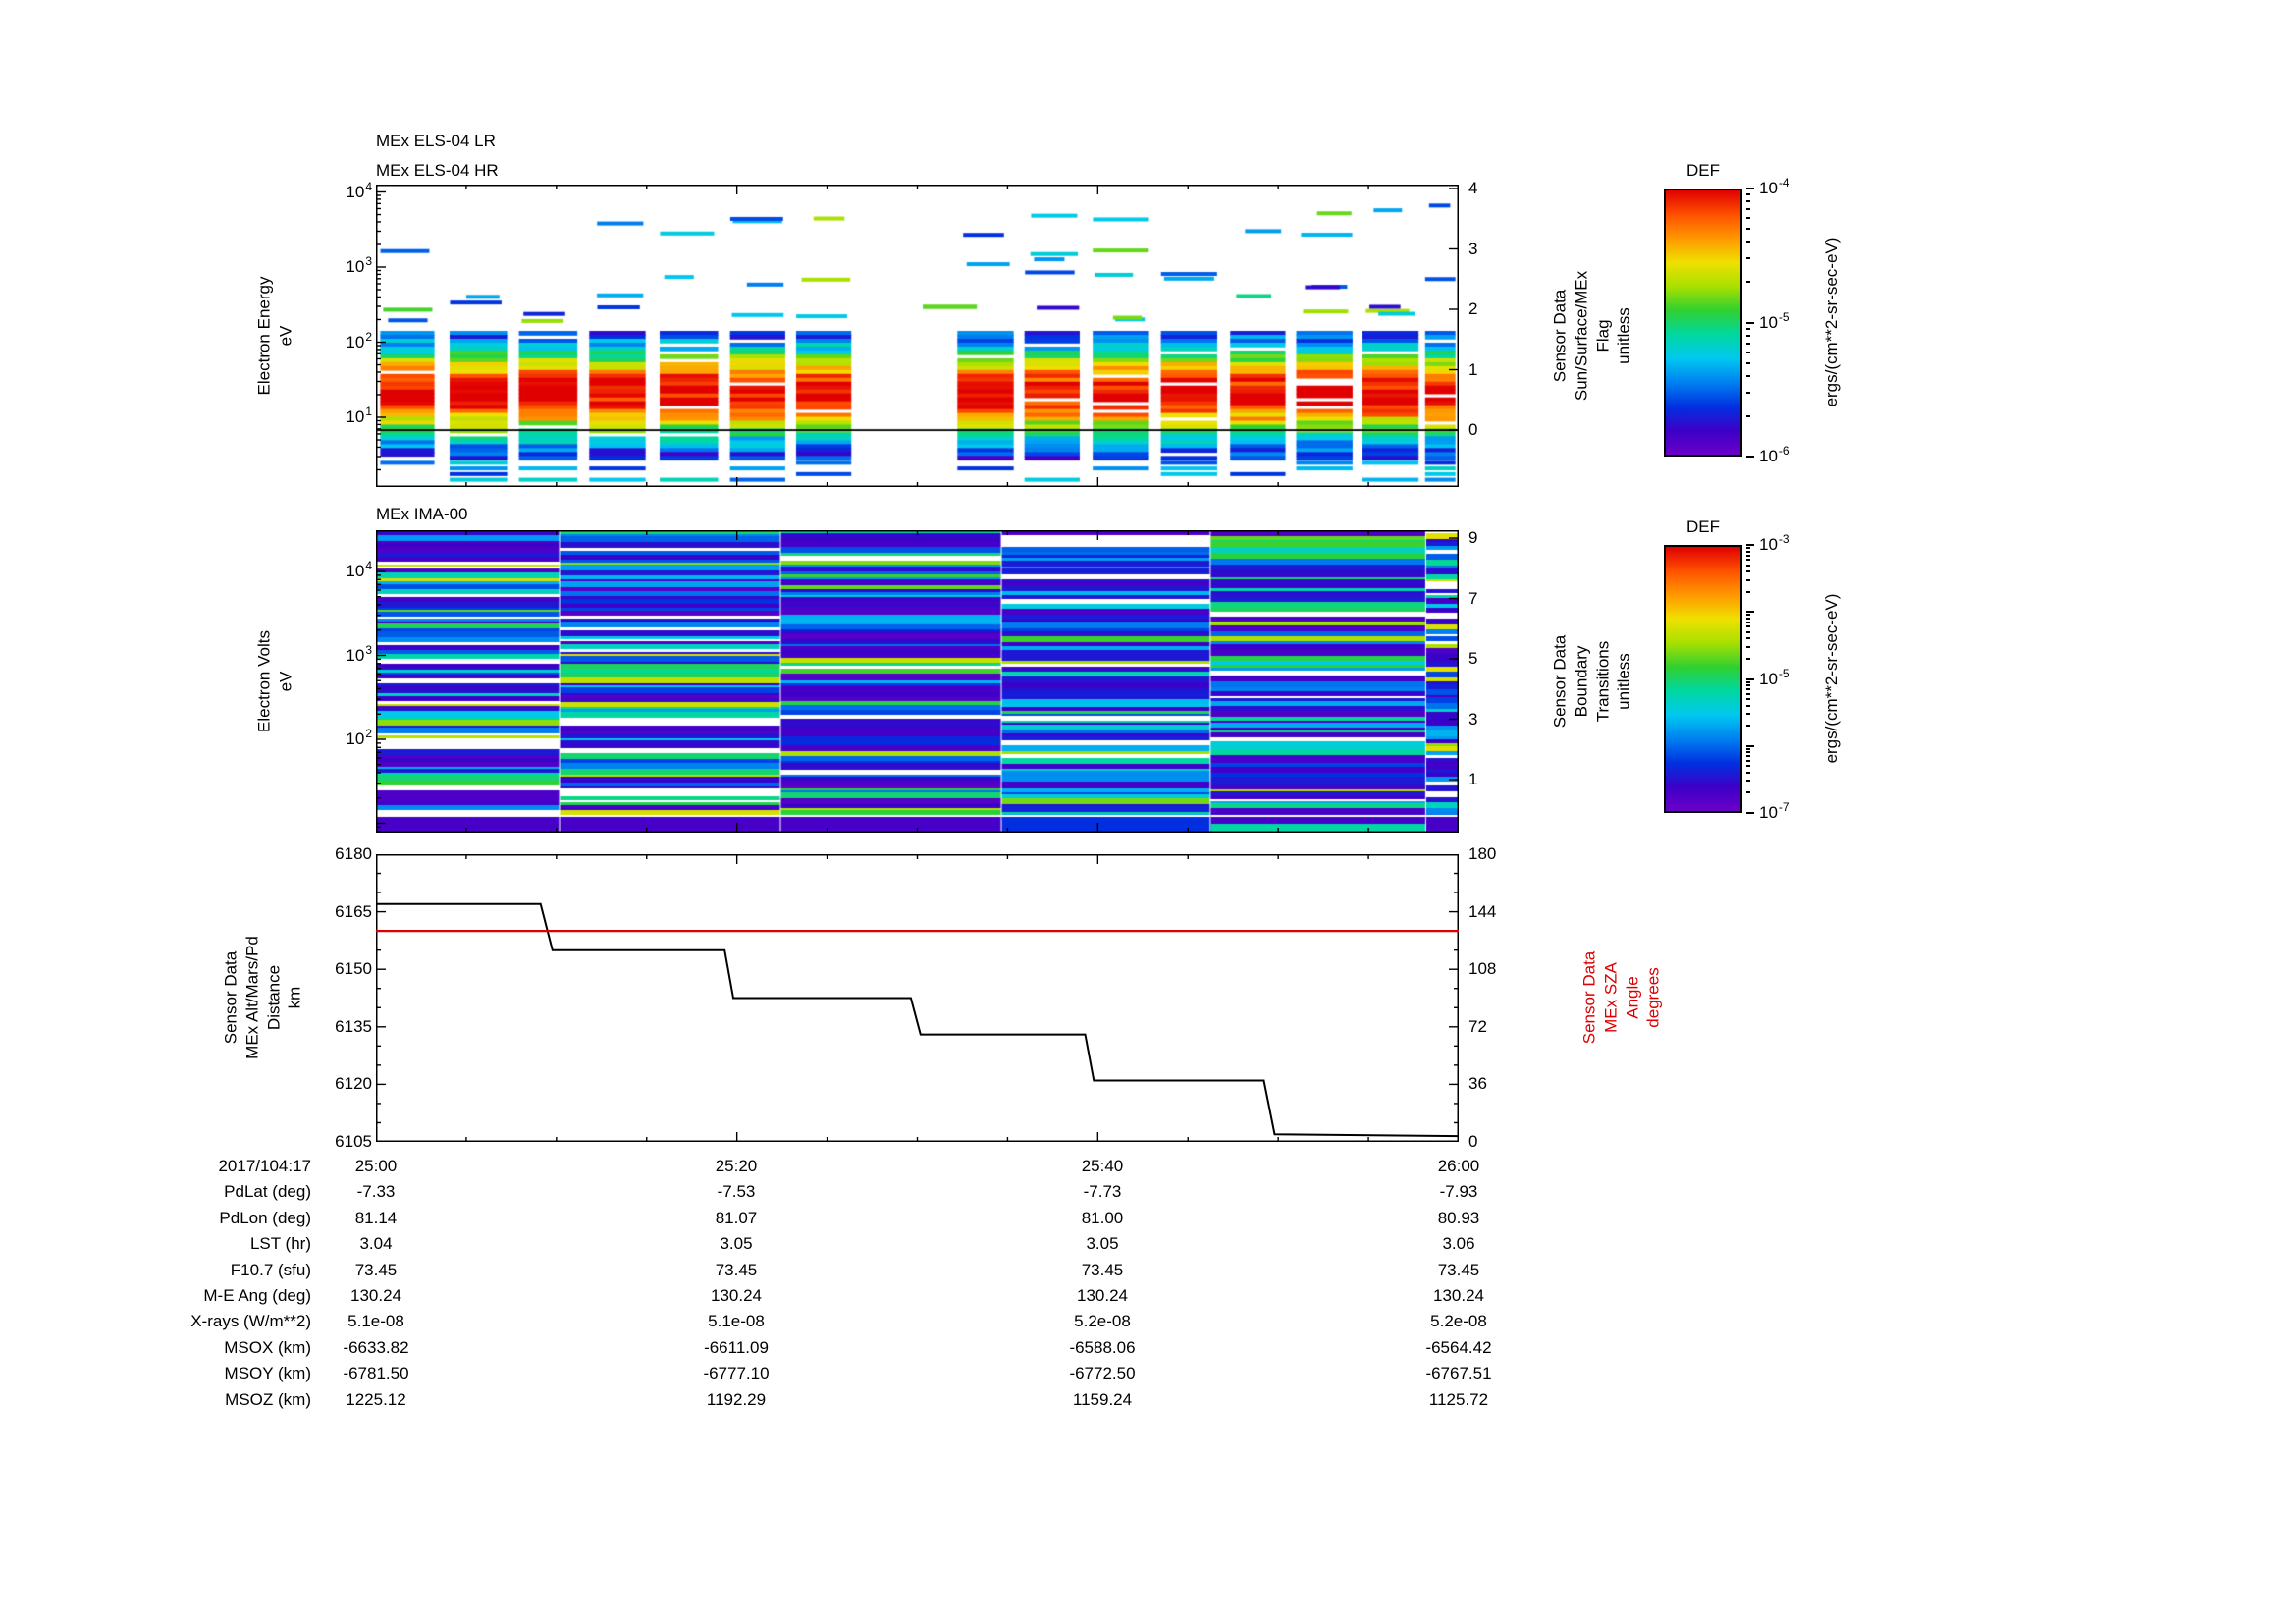 The height and width of the screenshot is (1623, 2296). Describe the element at coordinates (1473, 188) in the screenshot. I see `els-right-tick-label: 4` at that location.